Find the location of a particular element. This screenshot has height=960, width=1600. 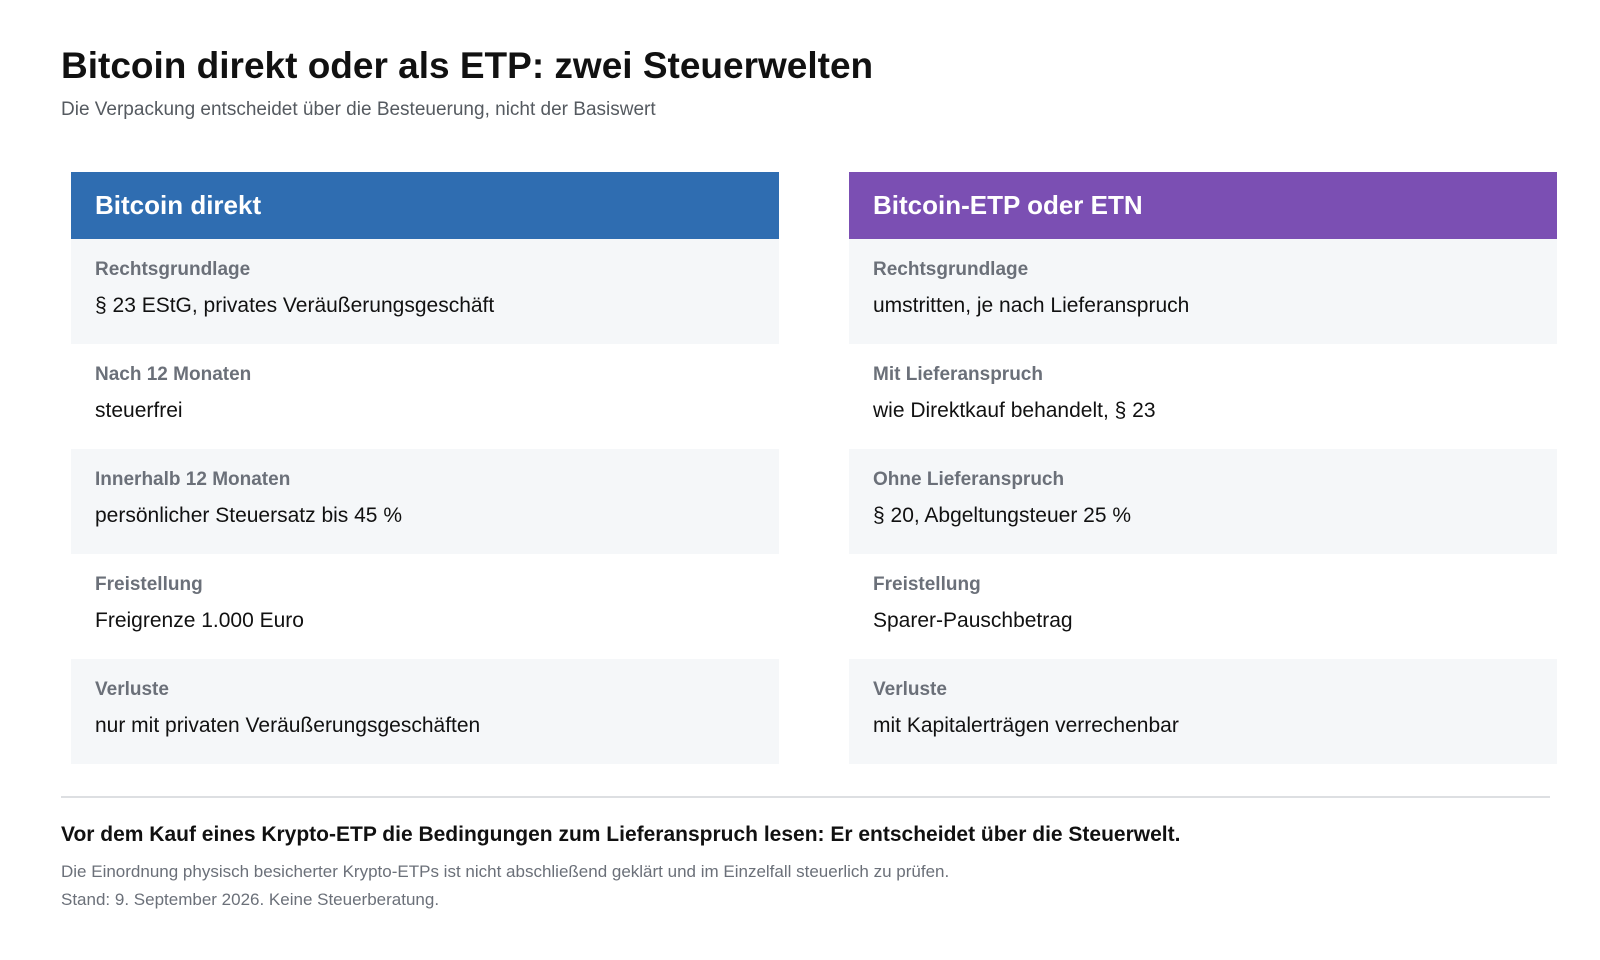

direct-row-exemption: Freistellung Freigrenze 1.000 Euro is located at coordinates (425, 606).